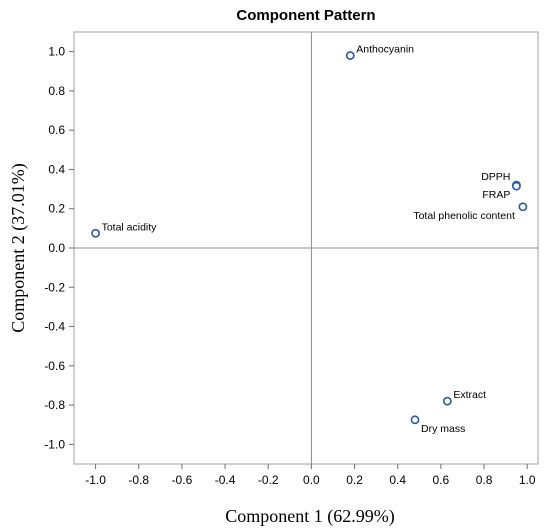 This screenshot has width=550, height=532. I want to click on y-tick-label: 0.6, so click(56, 130).